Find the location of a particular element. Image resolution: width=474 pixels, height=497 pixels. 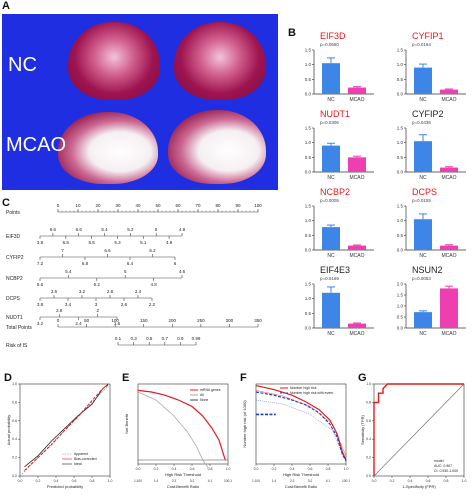

bar-chart-ytick-label-5-1: 1.0 is located at coordinates (400, 220).